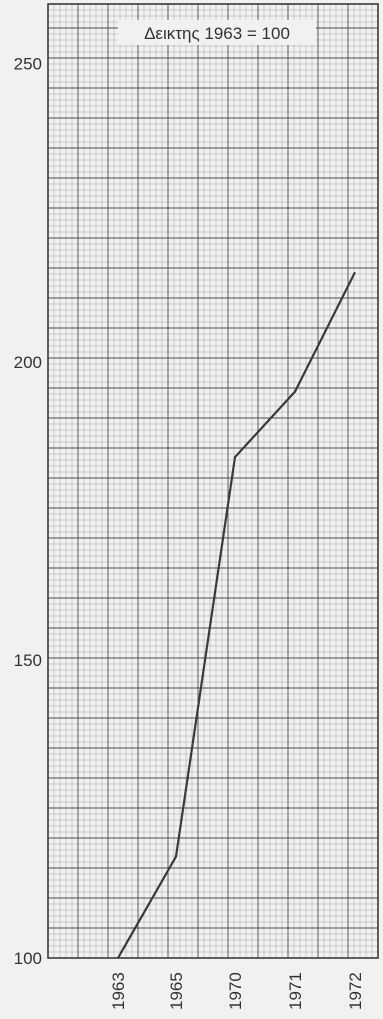  I want to click on y-tick-label: 100, so click(28, 958).